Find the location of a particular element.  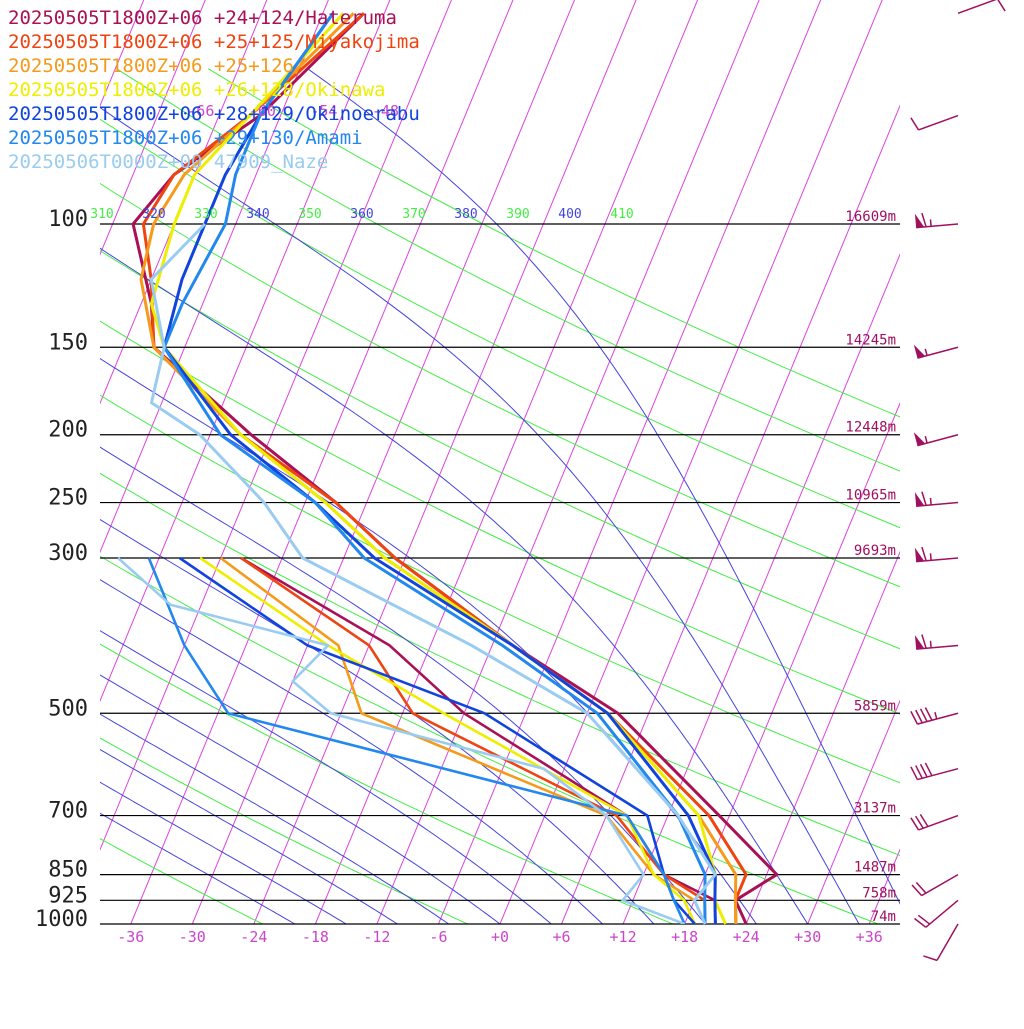

height-label: 5859m is located at coordinates (875, 706).